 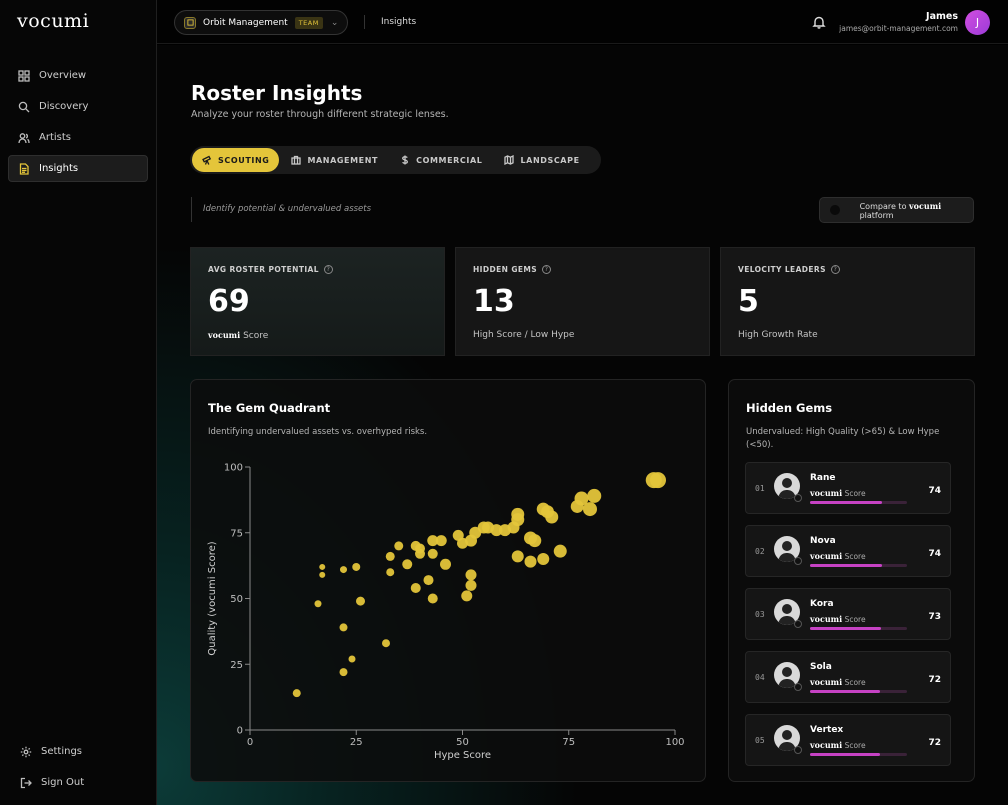 What do you see at coordinates (26, 782) in the screenshot?
I see `sign-out-icon` at bounding box center [26, 782].